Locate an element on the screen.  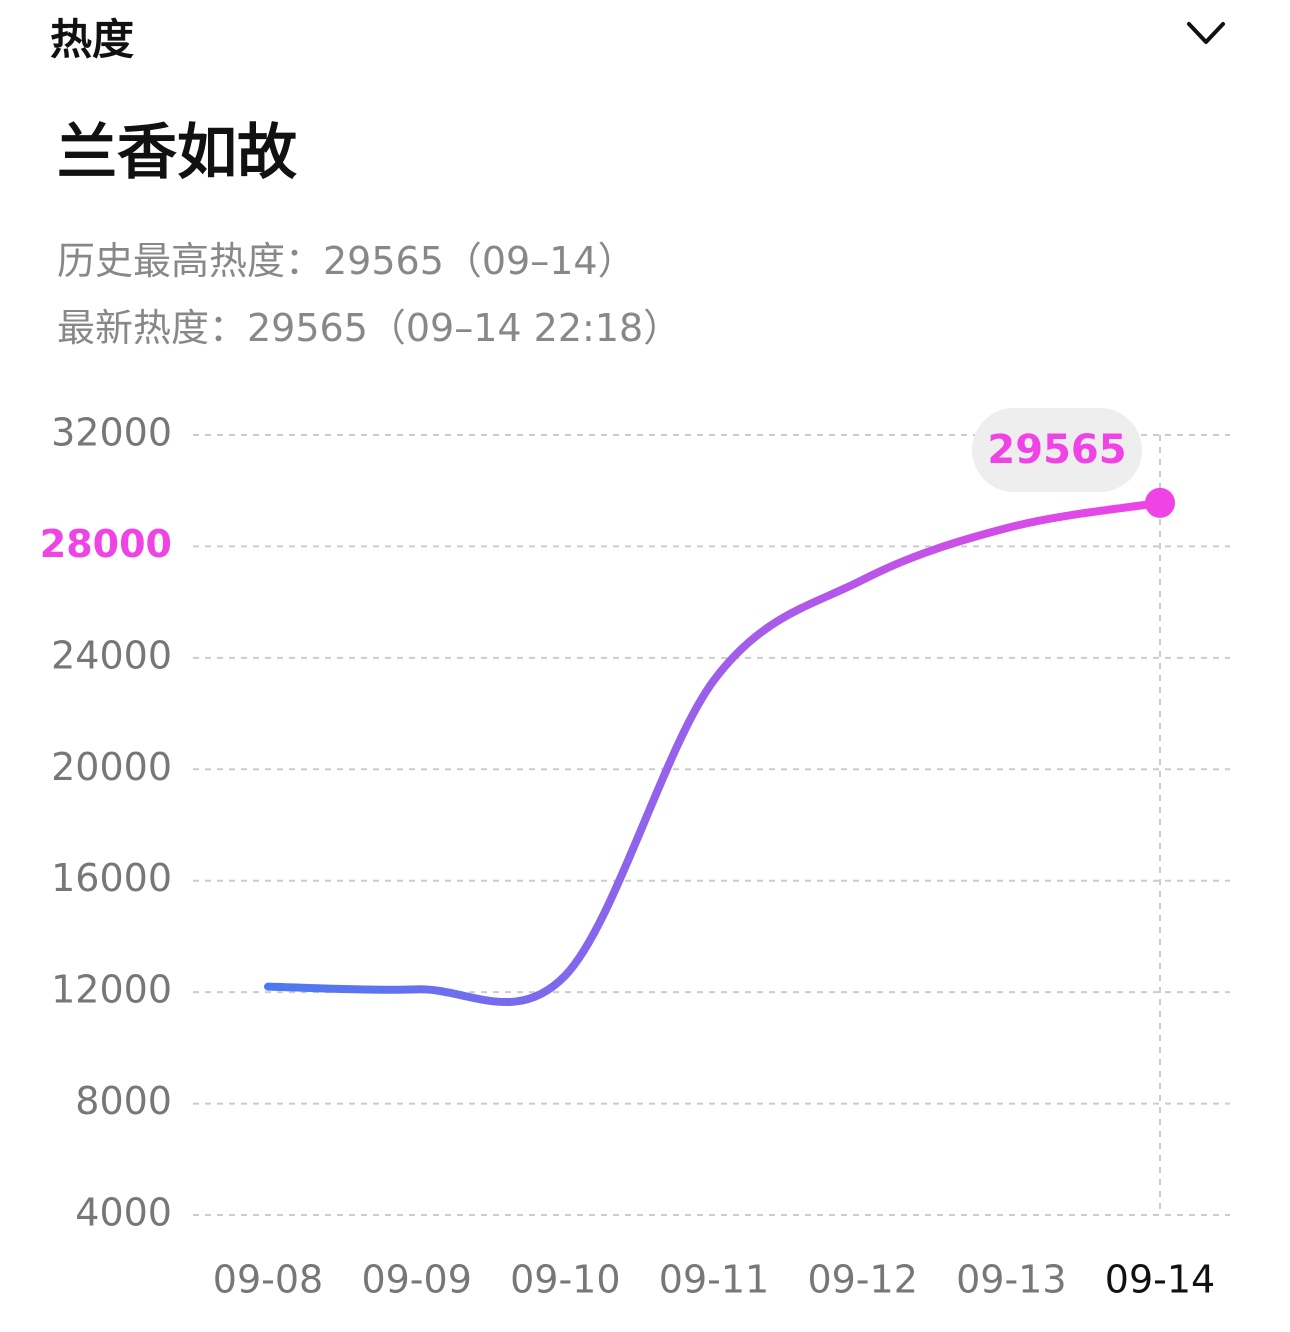
latest-heat: 最新热度：29565（09–14 22:18） is located at coordinates (369, 328).